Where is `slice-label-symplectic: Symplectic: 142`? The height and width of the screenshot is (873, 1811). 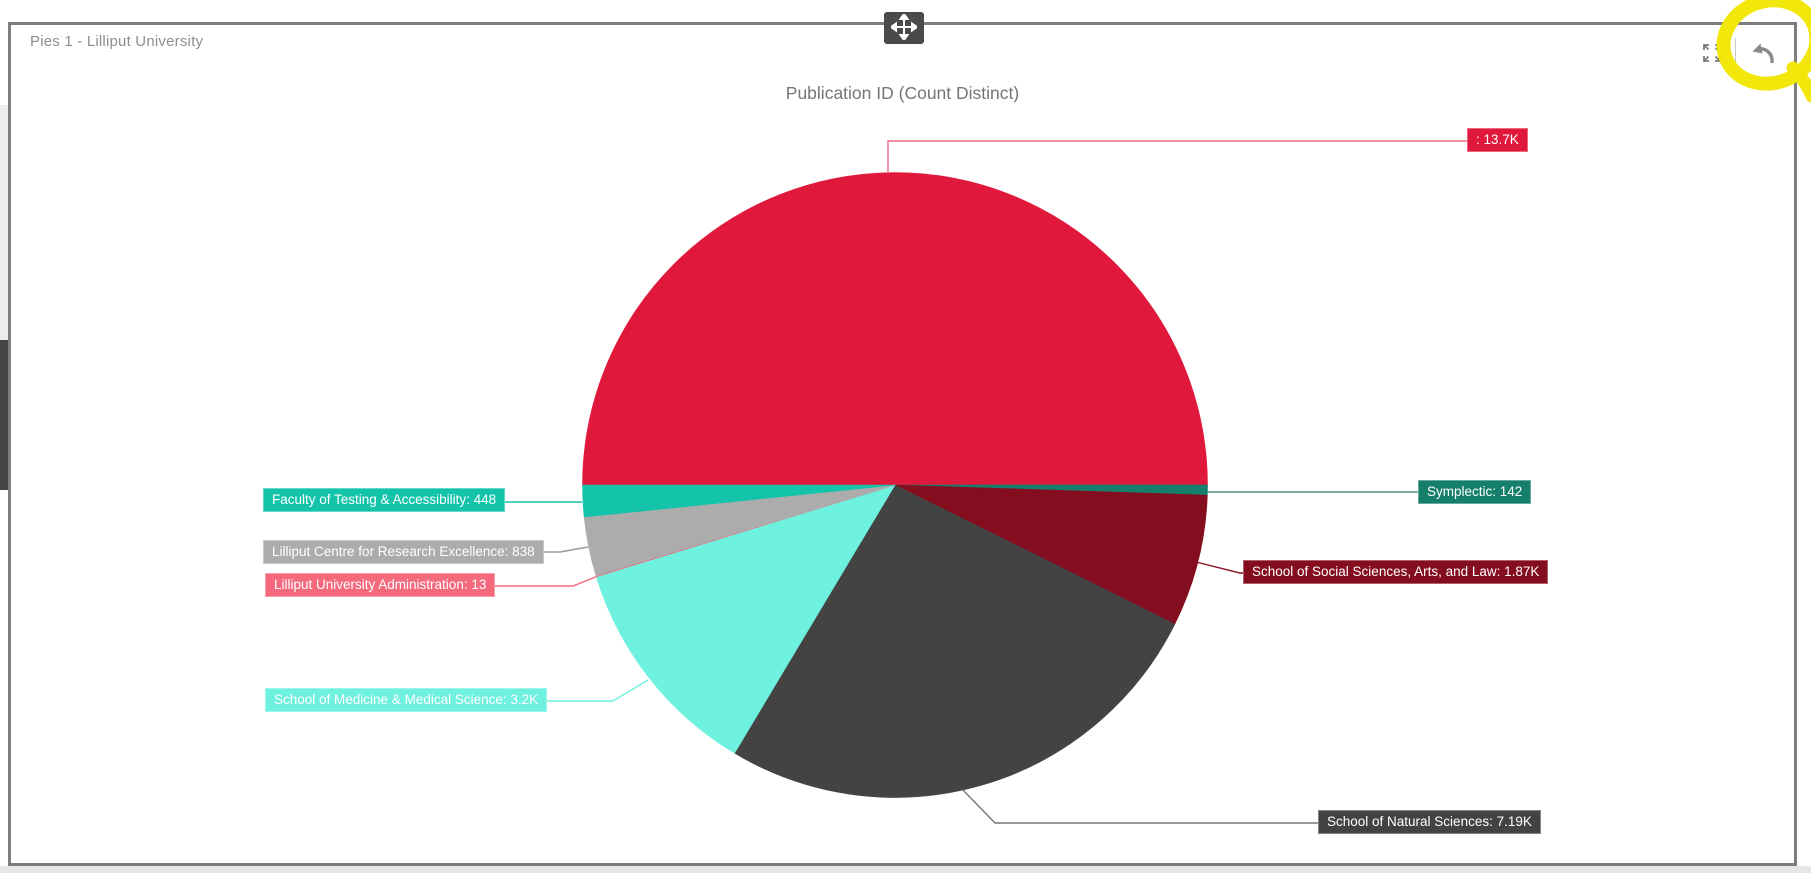
slice-label-symplectic: Symplectic: 142 is located at coordinates (1475, 492).